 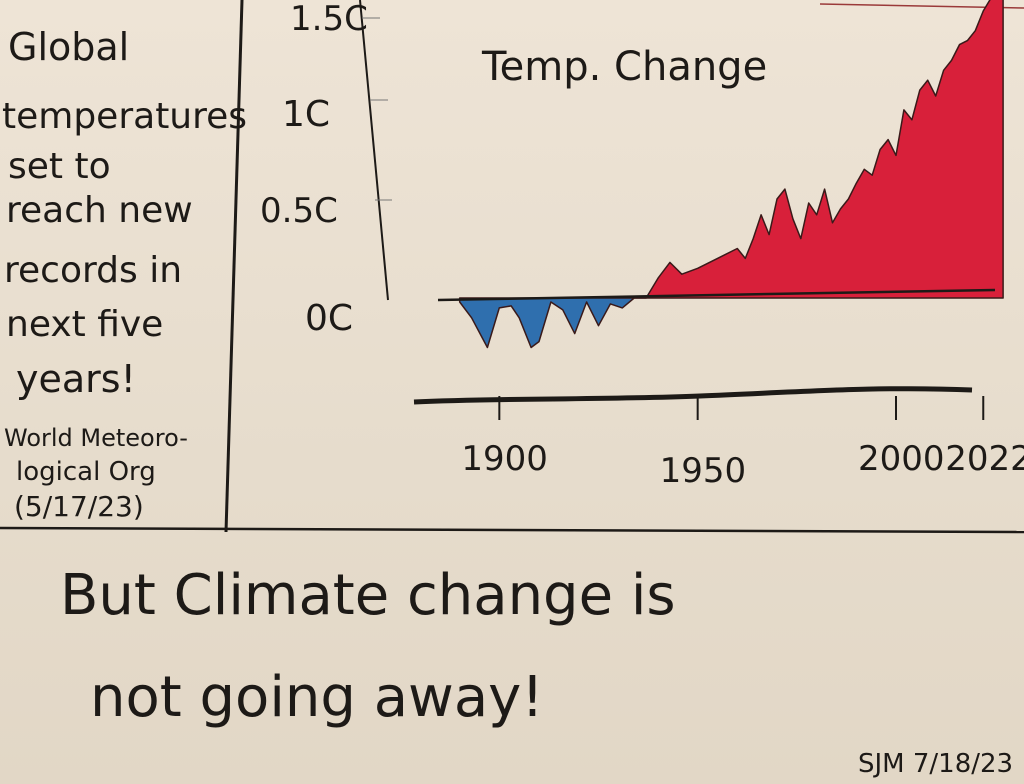 I want to click on above-zero-area, so click(x=818, y=149).